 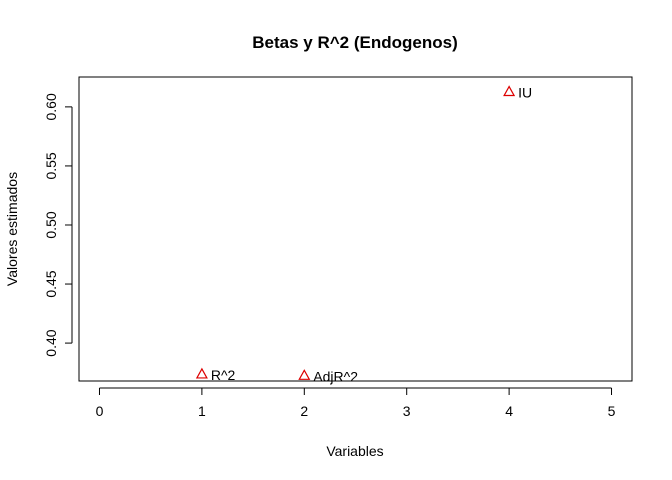 I want to click on x-axis: 0 1 2 3 4 5, so click(x=356, y=403).